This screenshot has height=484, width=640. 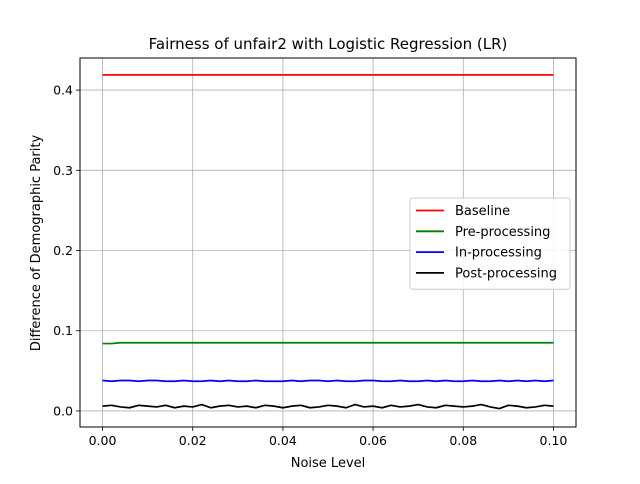 What do you see at coordinates (463, 440) in the screenshot?
I see `x-tick-label: 0.08` at bounding box center [463, 440].